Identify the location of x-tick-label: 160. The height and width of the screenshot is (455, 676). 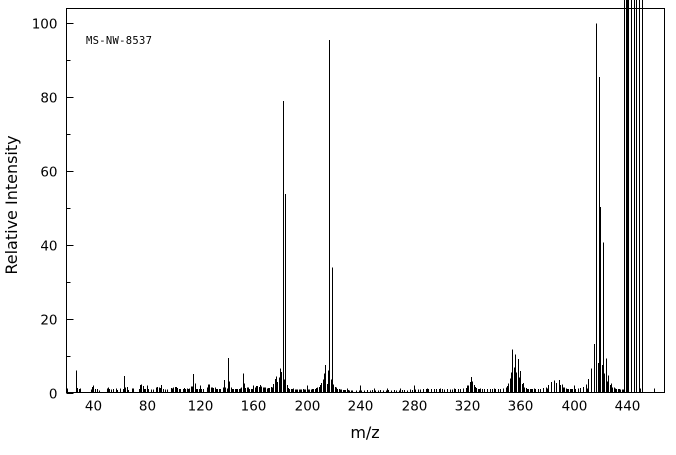
(254, 407).